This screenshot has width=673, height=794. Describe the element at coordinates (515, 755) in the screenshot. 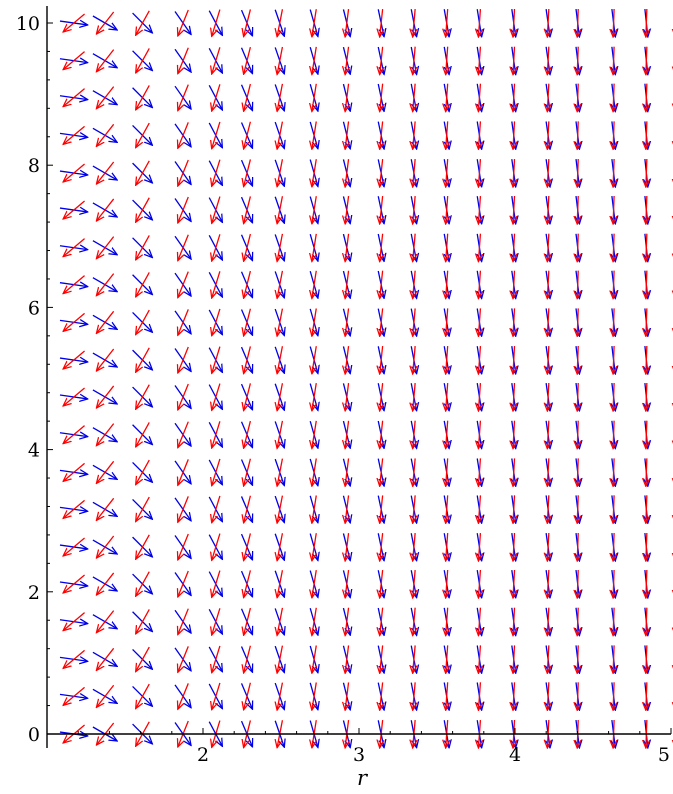

I see `x-tick-label: 4` at that location.